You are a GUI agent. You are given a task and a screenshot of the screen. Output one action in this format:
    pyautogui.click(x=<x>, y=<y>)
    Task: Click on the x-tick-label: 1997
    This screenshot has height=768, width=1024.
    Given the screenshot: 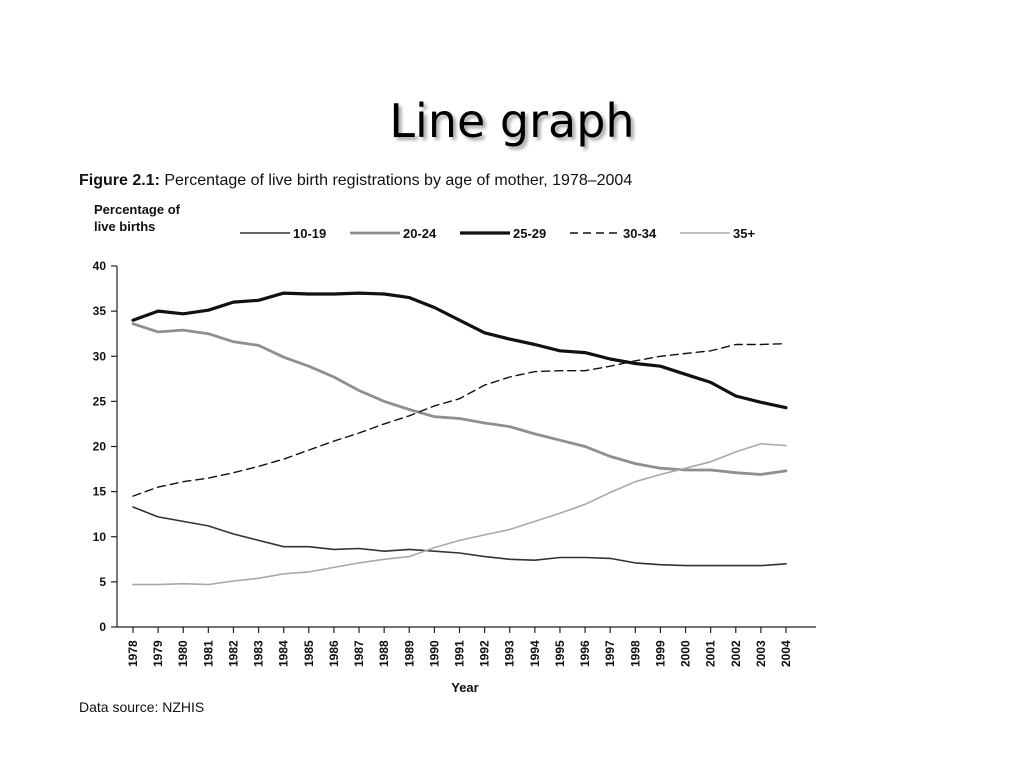 What is the action you would take?
    pyautogui.click(x=610, y=653)
    